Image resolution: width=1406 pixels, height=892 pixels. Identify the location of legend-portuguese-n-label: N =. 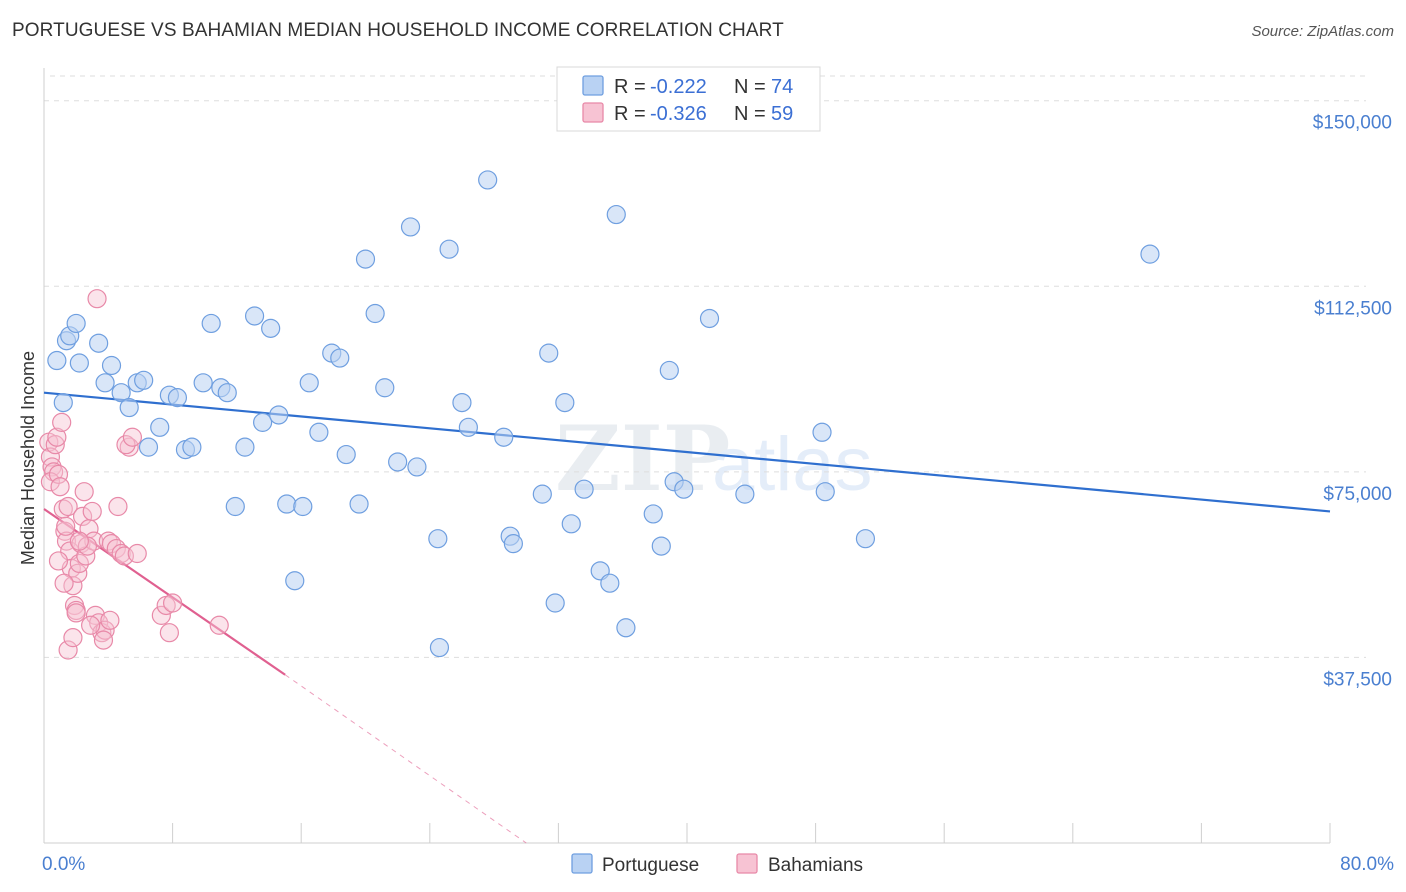
(752, 87).